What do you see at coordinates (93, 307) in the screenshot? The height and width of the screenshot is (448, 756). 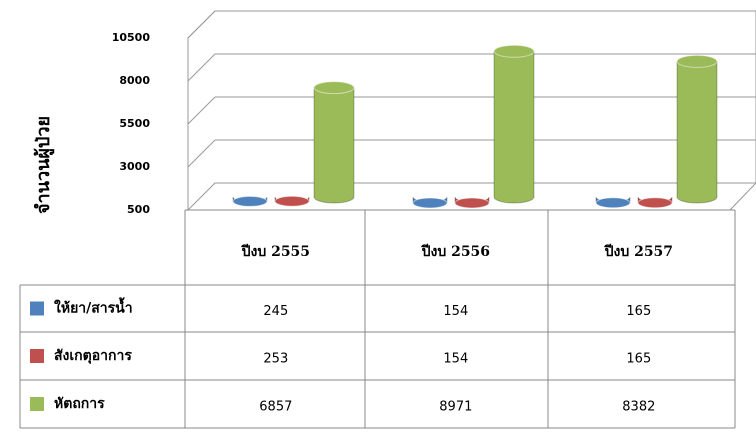 I see `legend-label: ให้ยา/สารน้ำ` at bounding box center [93, 307].